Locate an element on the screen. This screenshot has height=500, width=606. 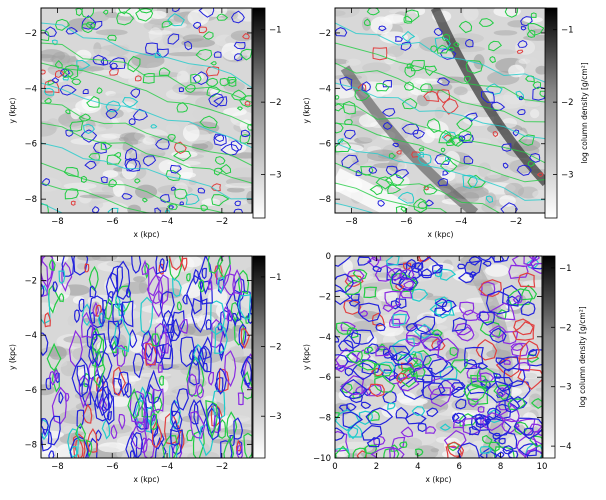
y-tick-label: −10 is located at coordinates (322, 459).